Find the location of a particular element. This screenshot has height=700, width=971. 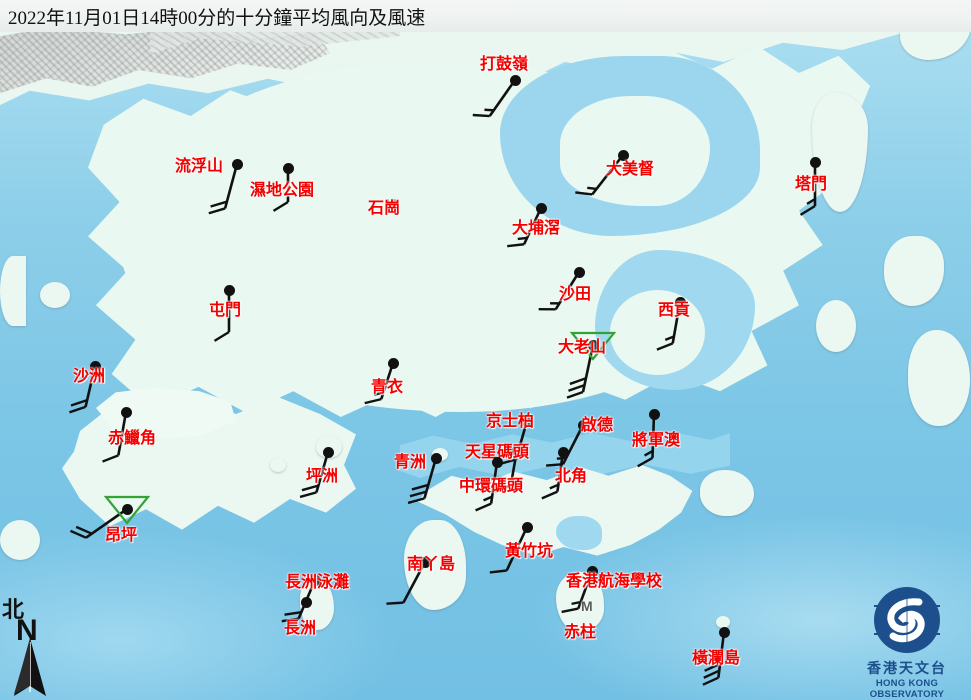

station-marker-peng-chau is located at coordinates (328, 452).